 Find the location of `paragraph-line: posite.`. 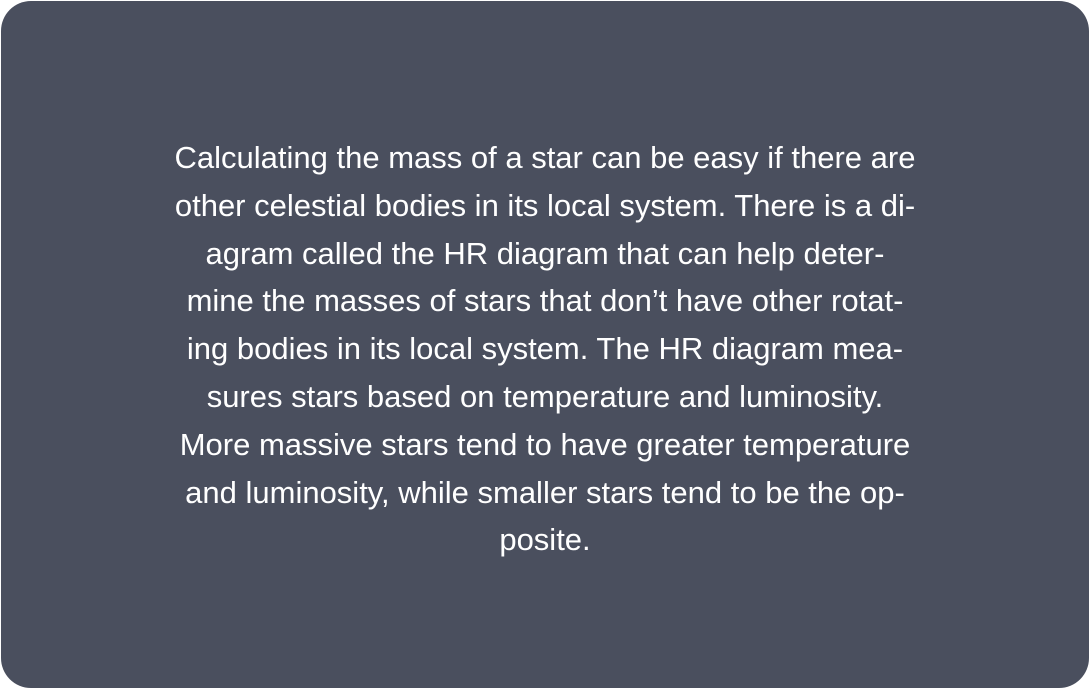

paragraph-line: posite. is located at coordinates (545, 540).